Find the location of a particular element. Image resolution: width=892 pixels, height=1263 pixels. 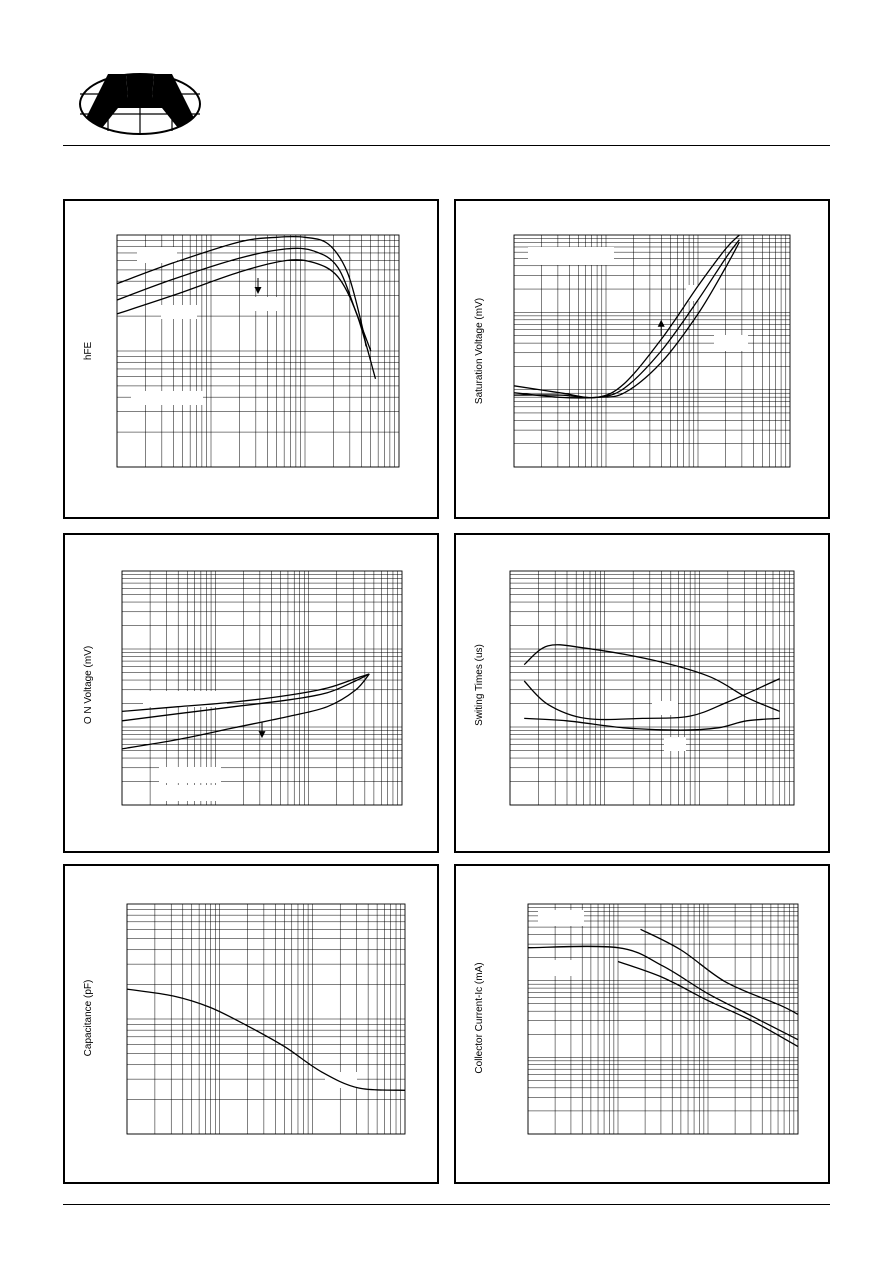

chart-panel-on-voltage: O N Voltage (mV) is located at coordinates (251, 693).